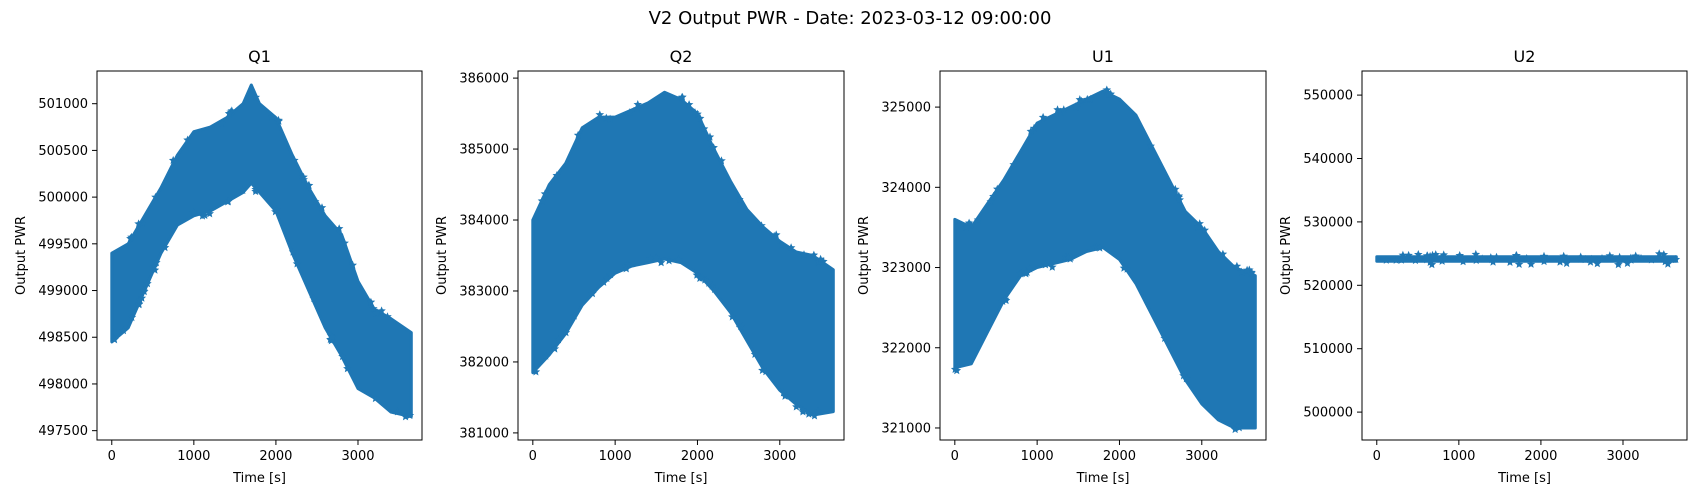 Image resolution: width=1700 pixels, height=500 pixels. Describe the element at coordinates (63, 151) in the screenshot. I see `y-tick-label: 500500` at that location.